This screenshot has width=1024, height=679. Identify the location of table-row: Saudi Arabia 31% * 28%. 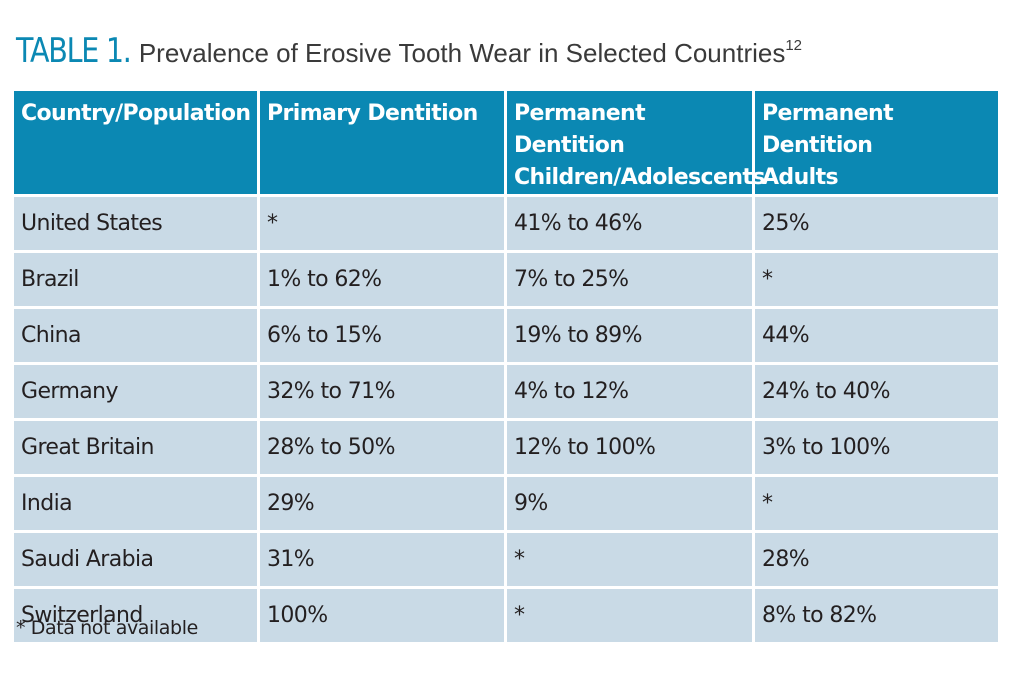
(506, 558).